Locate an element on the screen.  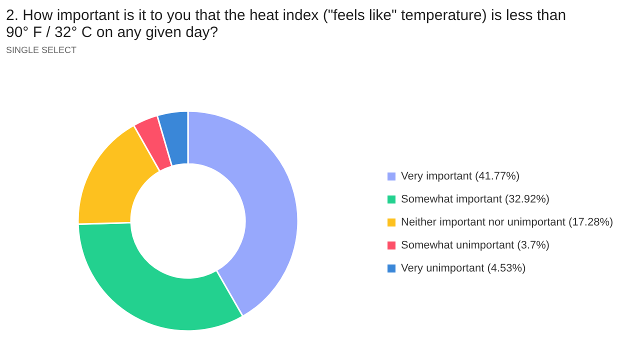
chart-subtitle: SINGLE SELECT is located at coordinates (42, 50).